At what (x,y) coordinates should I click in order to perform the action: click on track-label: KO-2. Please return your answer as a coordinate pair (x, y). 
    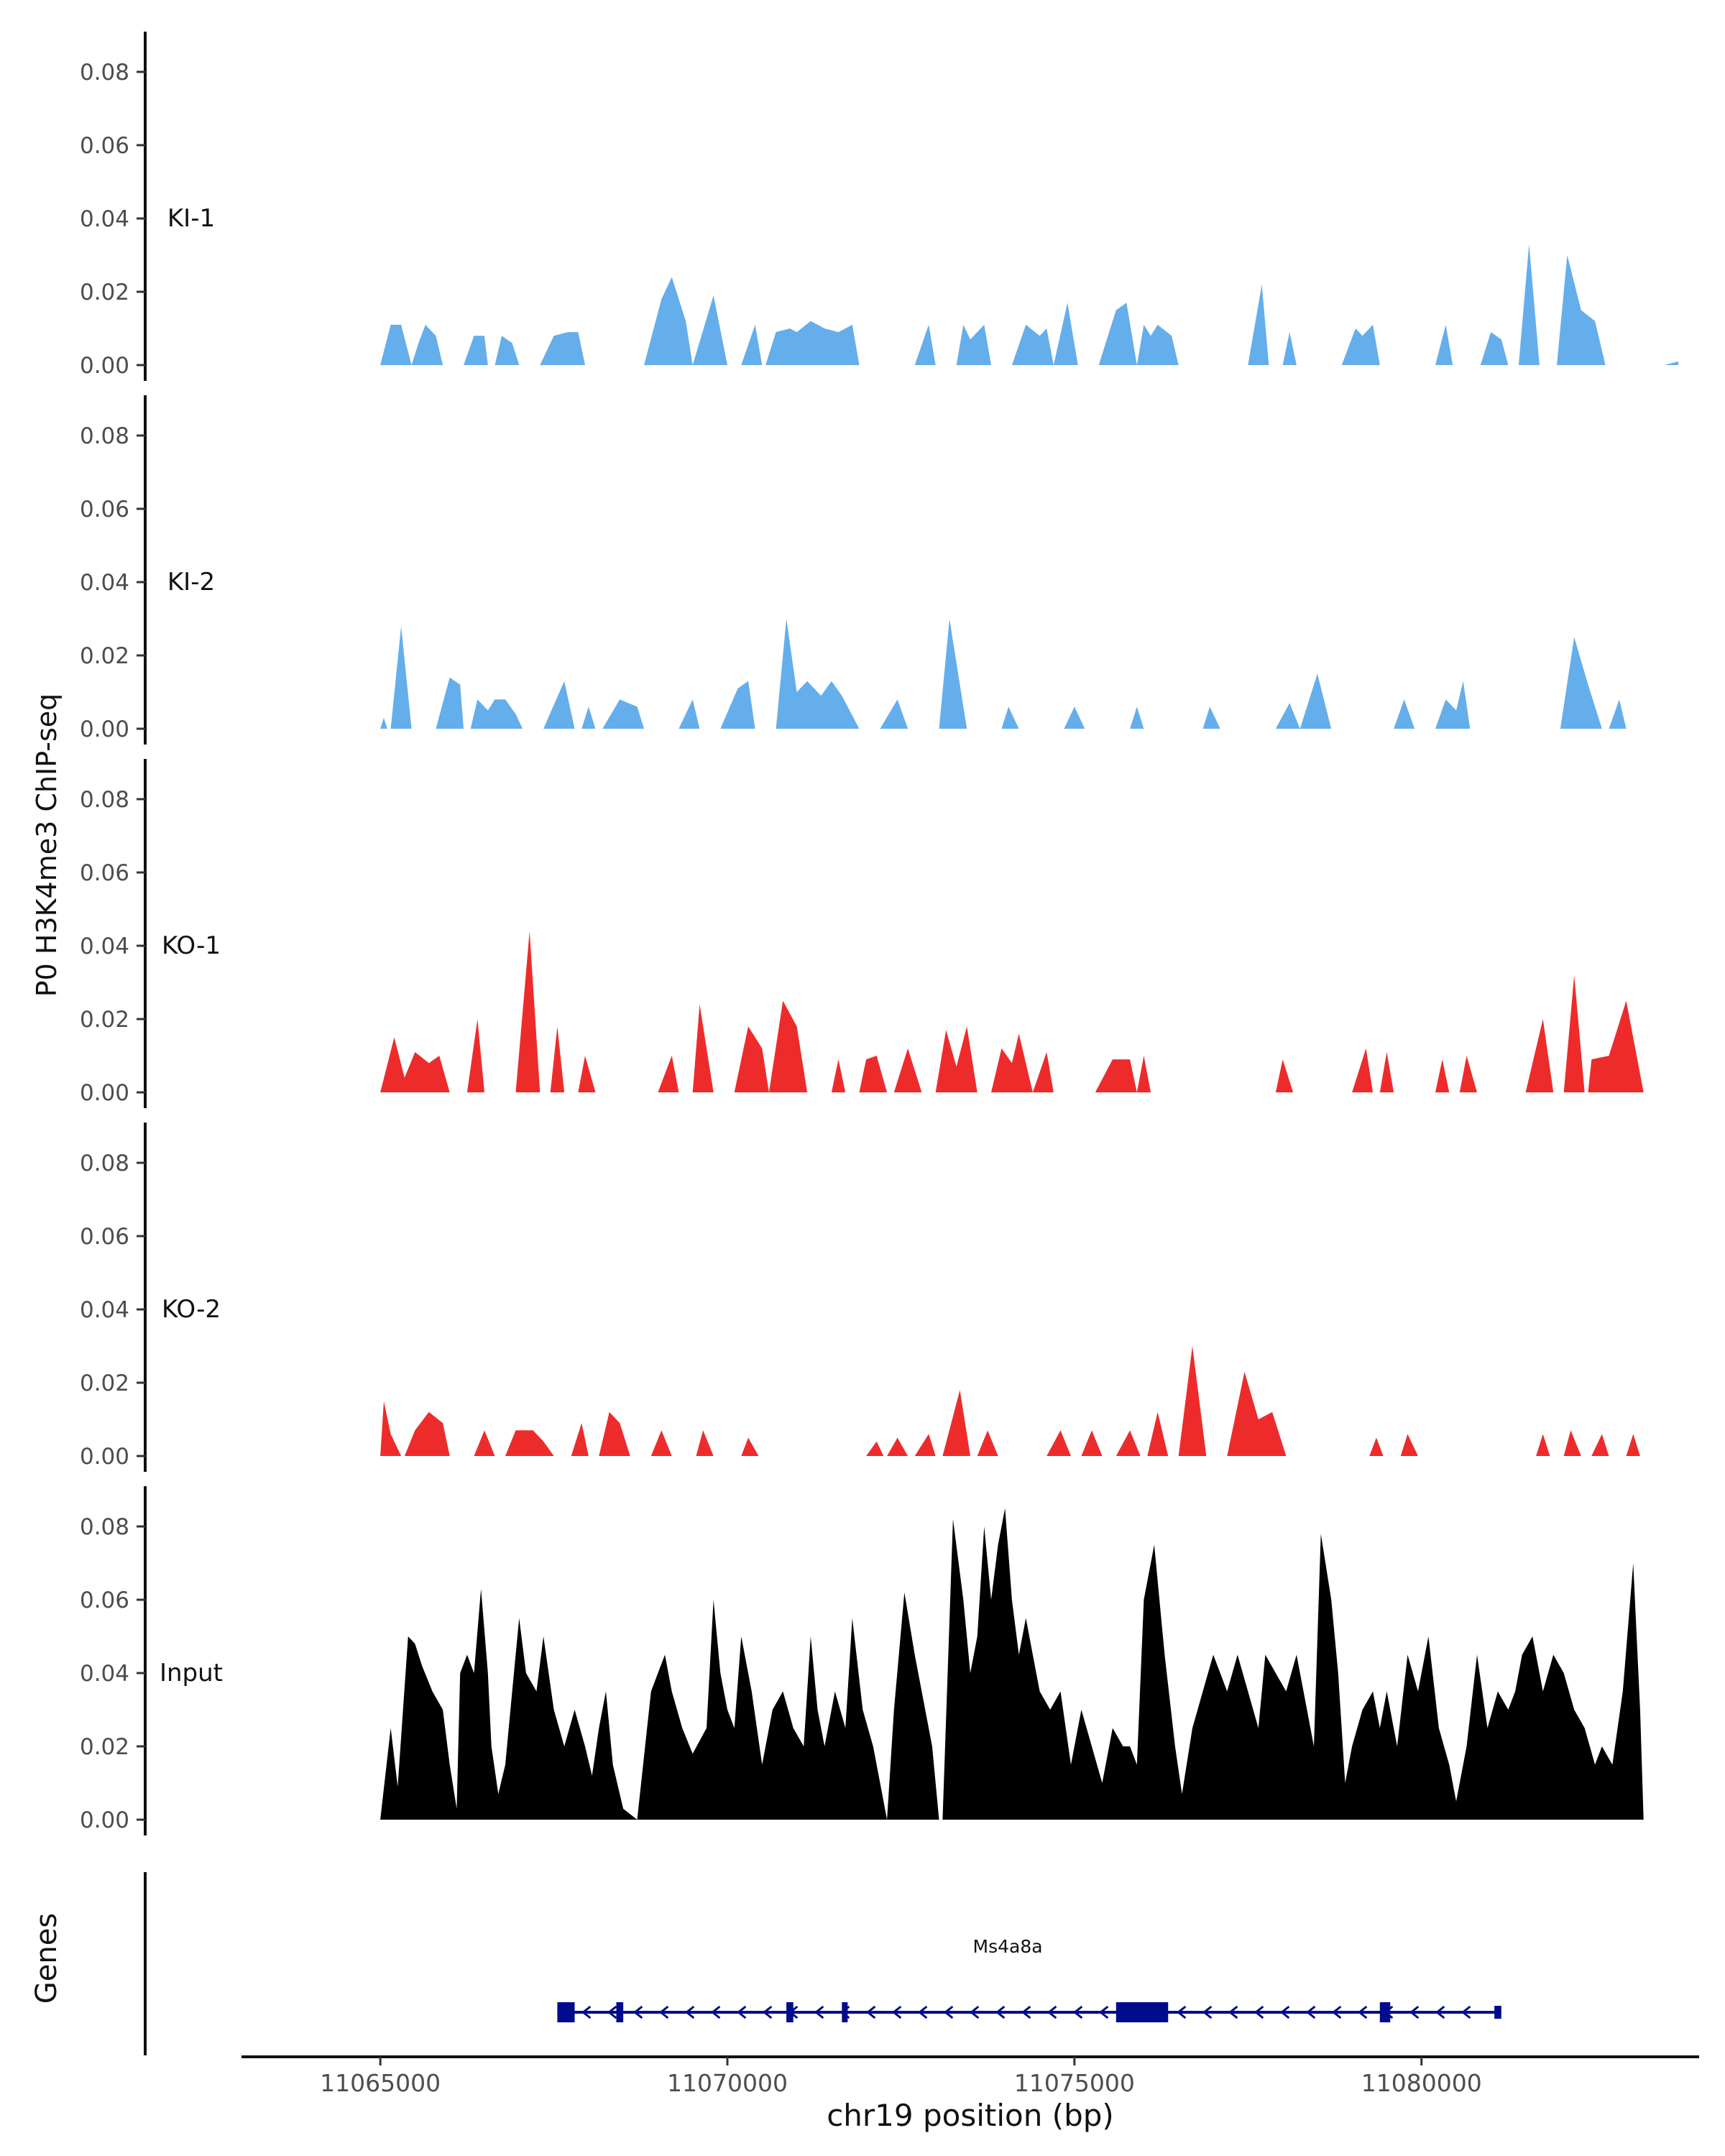
    Looking at the image, I should click on (191, 1309).